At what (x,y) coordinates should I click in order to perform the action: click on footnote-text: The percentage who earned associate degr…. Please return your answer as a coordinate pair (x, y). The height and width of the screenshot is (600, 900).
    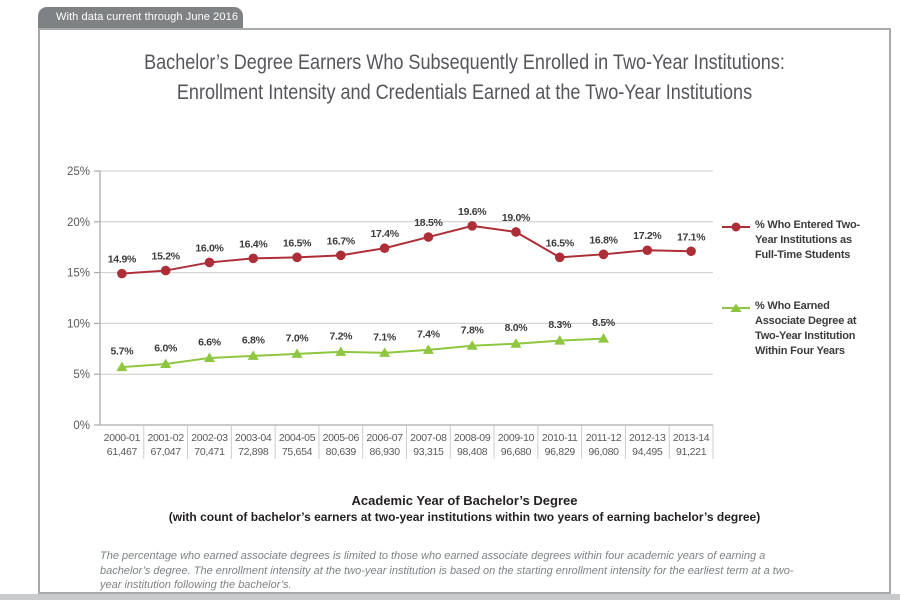
    Looking at the image, I should click on (447, 570).